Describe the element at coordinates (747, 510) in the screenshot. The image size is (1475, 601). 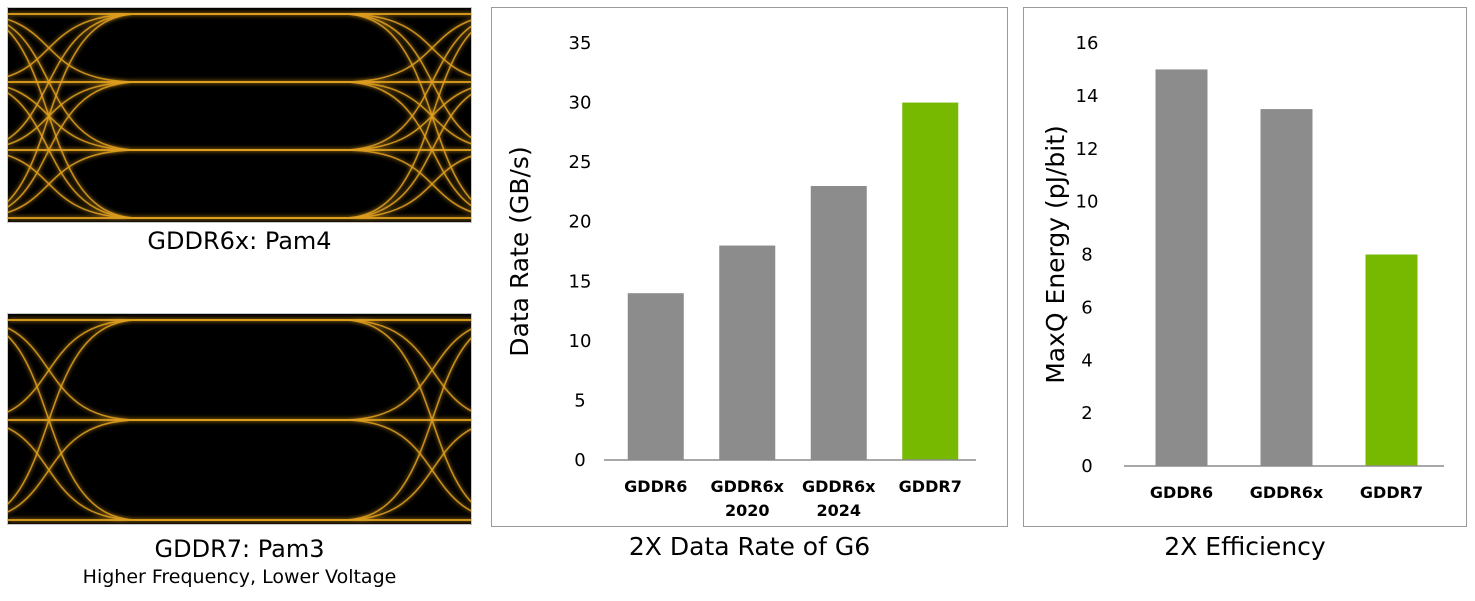
I see `data-rate-x-tick-label-1: 2020` at that location.